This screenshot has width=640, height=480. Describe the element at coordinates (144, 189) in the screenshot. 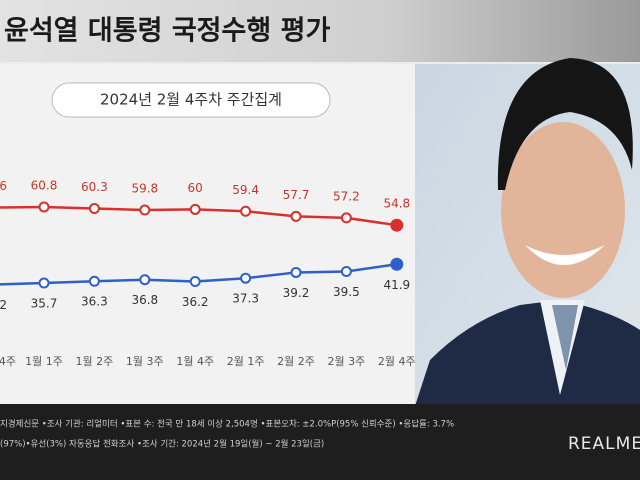

I see `value-label: 59.8` at that location.